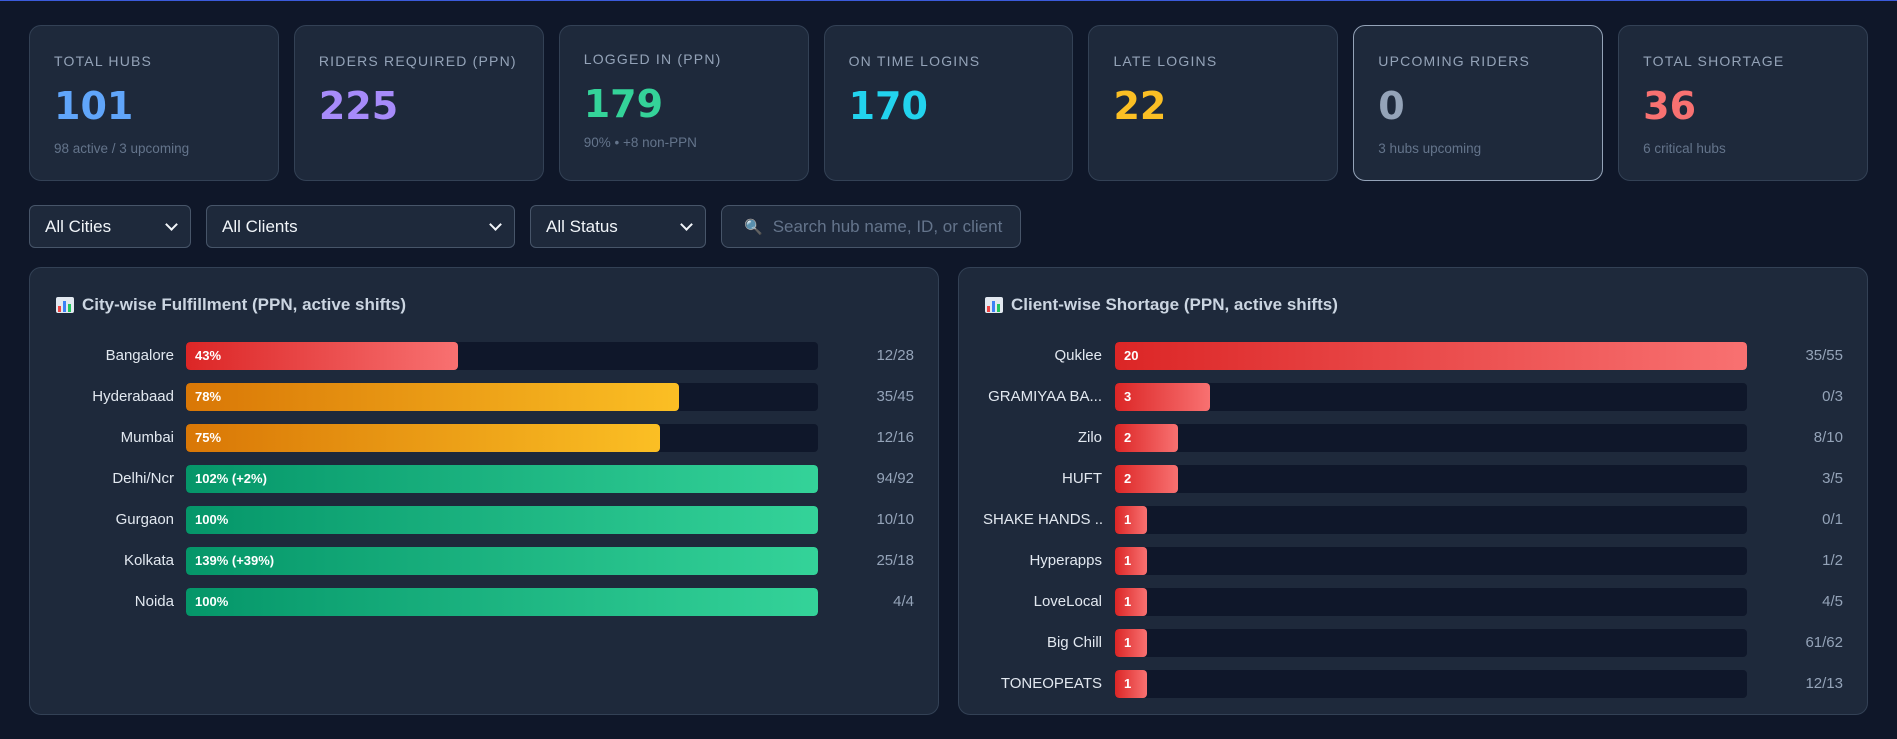 This screenshot has width=1897, height=739. What do you see at coordinates (1684, 148) in the screenshot?
I see `stat-sub: 6 critical hubs` at bounding box center [1684, 148].